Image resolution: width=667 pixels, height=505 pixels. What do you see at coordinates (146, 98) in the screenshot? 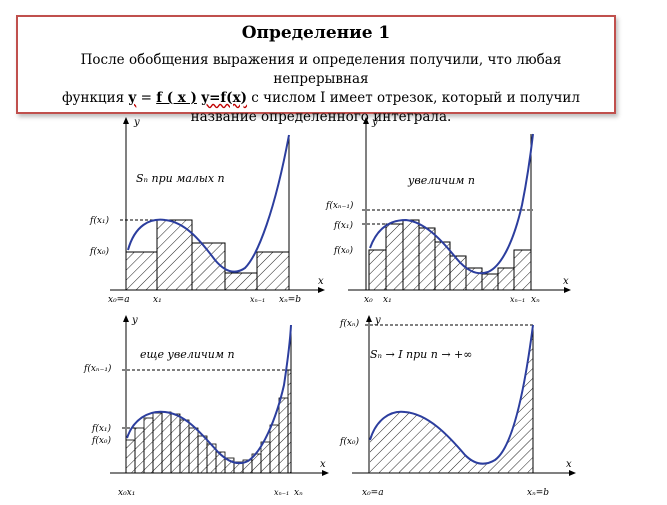
I see `function-eq: =` at bounding box center [146, 98].